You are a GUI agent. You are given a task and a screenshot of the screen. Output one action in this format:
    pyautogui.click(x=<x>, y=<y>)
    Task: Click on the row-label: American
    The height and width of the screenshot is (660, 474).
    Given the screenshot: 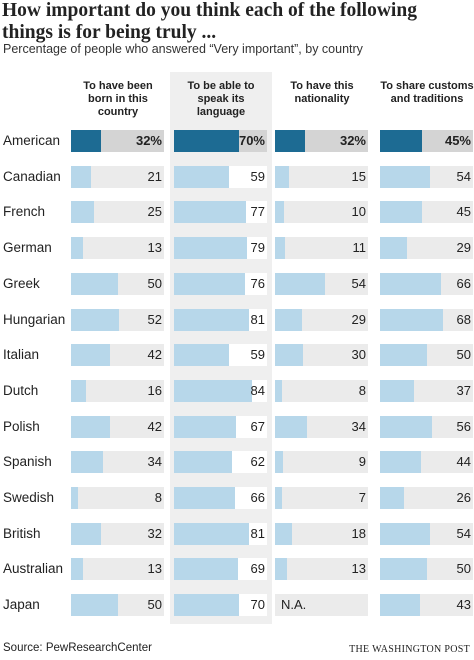 What is the action you would take?
    pyautogui.click(x=32, y=140)
    